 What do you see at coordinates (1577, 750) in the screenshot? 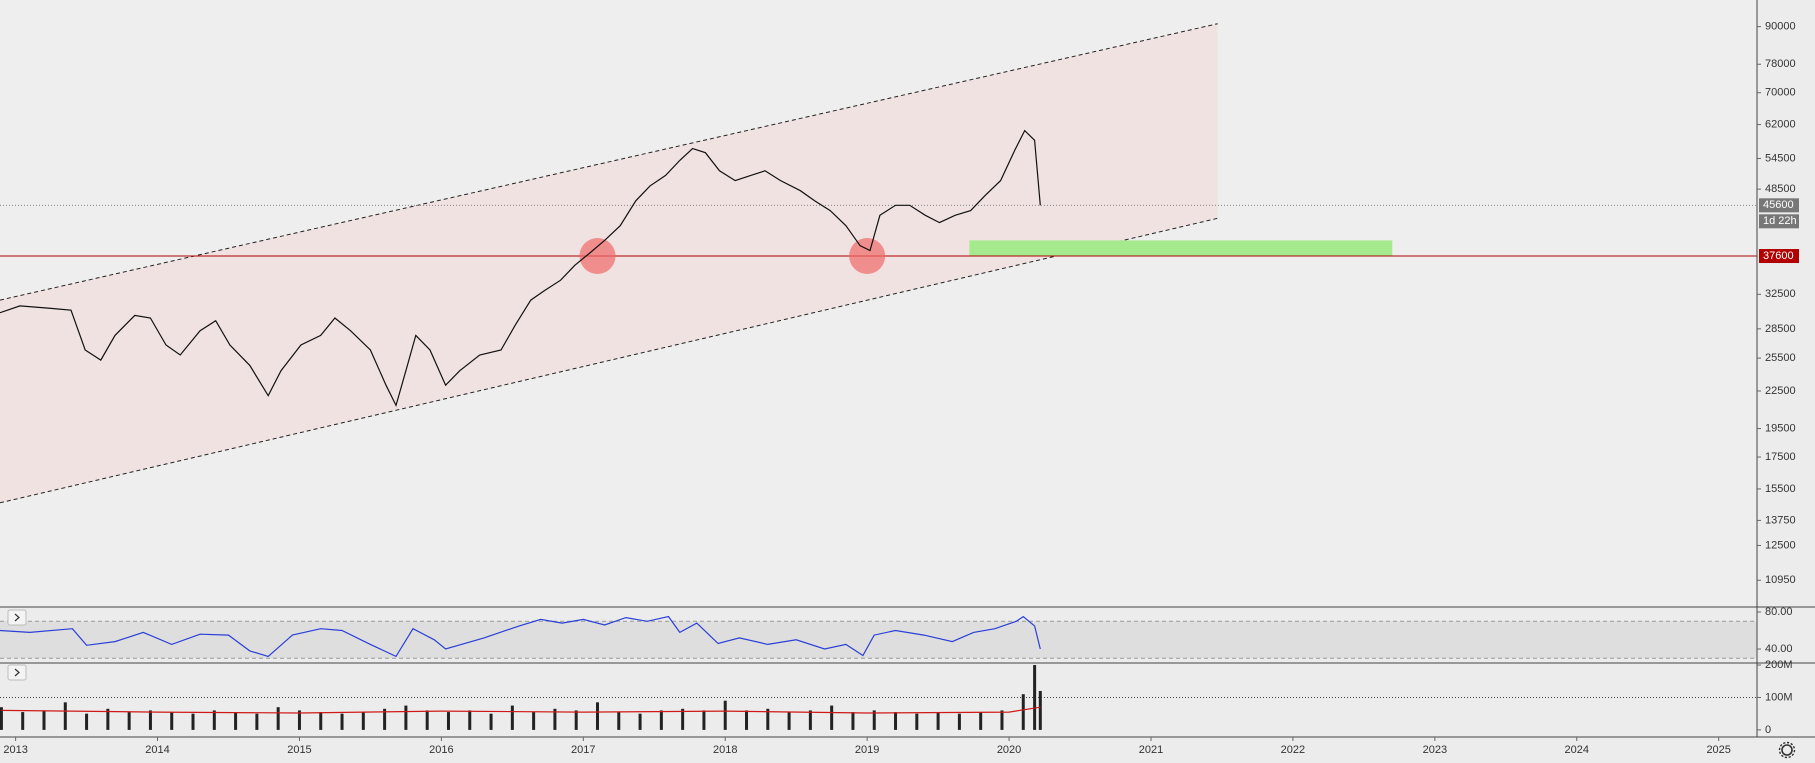
I see `x-tick-label: 2024` at bounding box center [1577, 750].